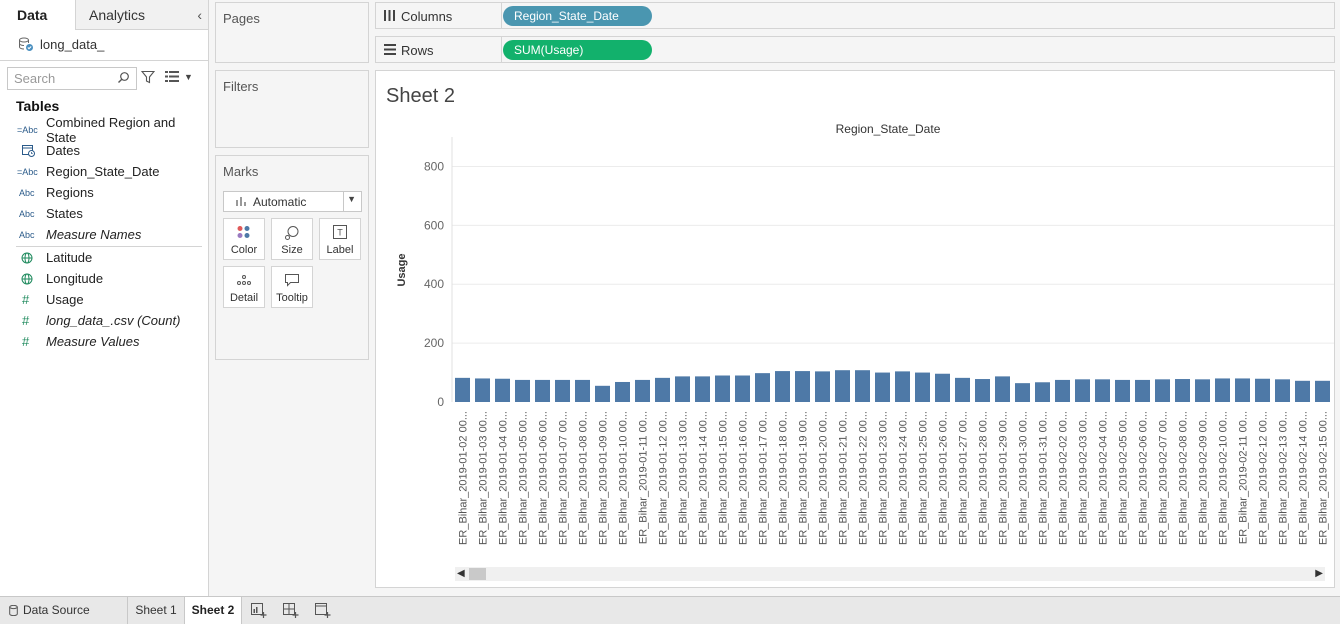 The image size is (1340, 624). I want to click on field-record-count: # long_data_.csv (Count), so click(104, 320).